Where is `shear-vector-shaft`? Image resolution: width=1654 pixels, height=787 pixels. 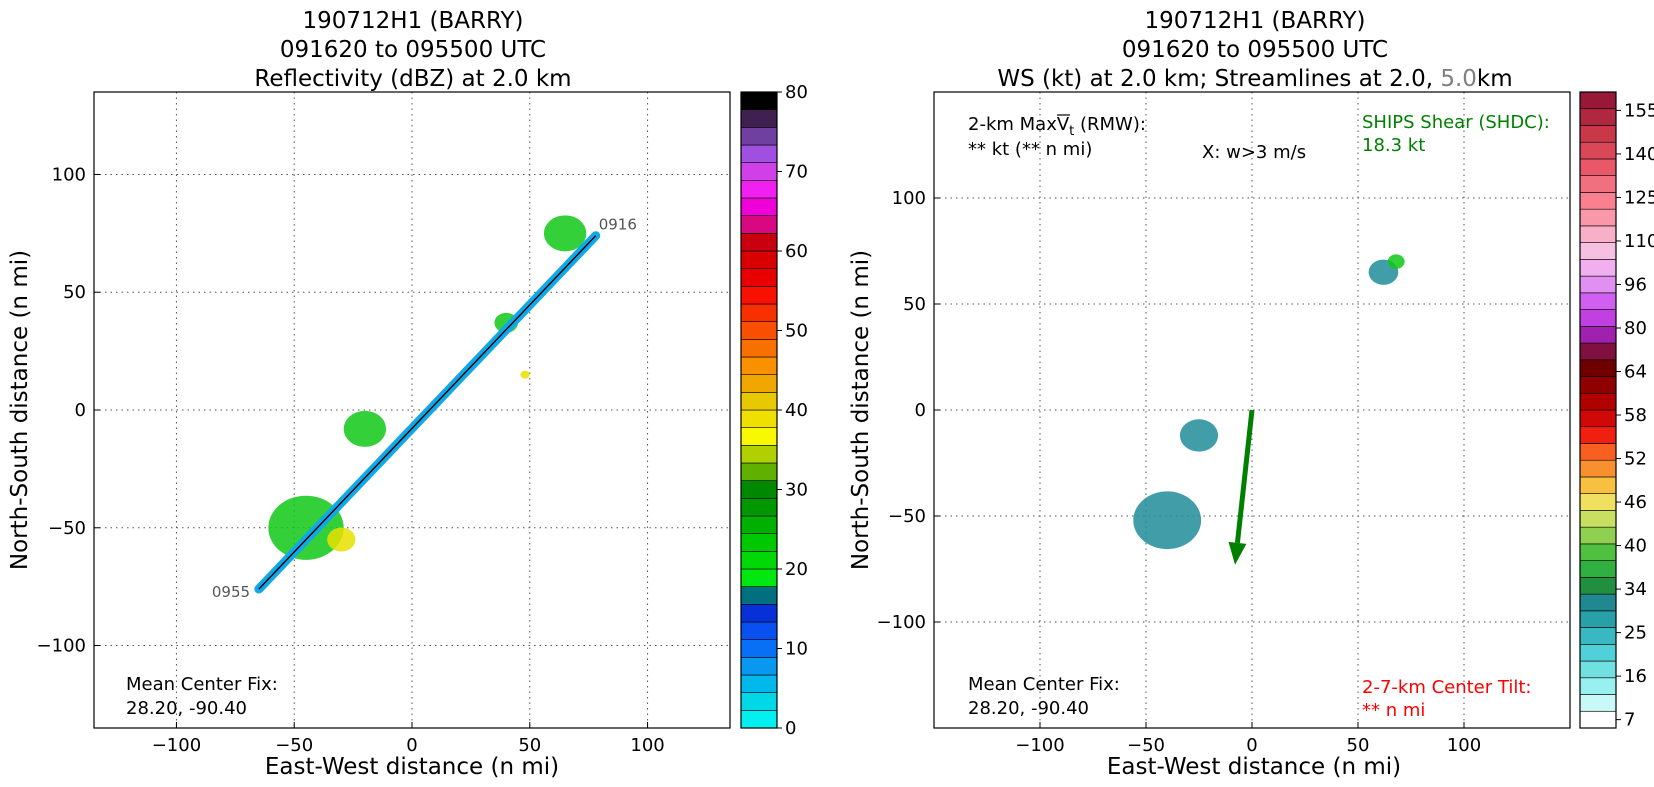 shear-vector-shaft is located at coordinates (1244, 476).